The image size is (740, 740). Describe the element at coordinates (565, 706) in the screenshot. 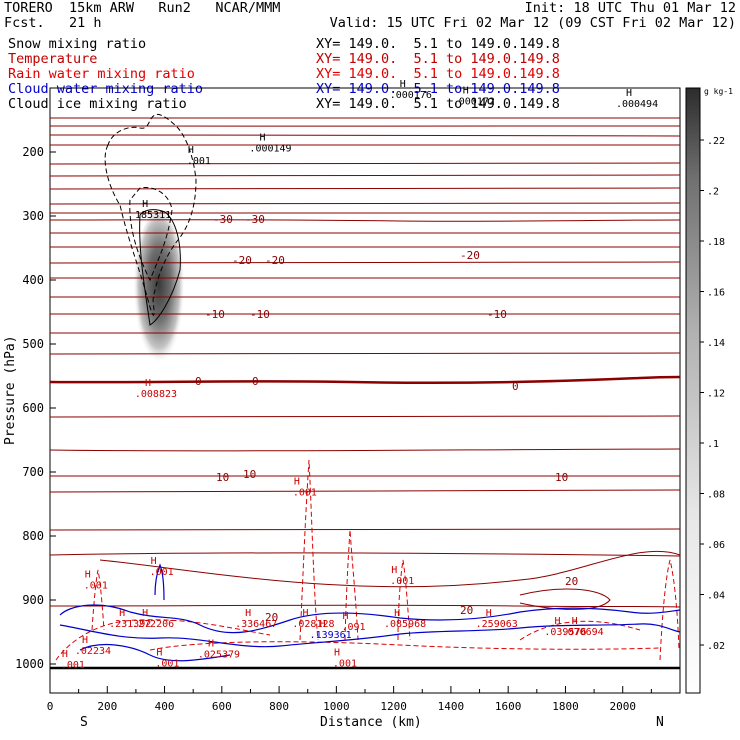

I see `x-tick-label: 1800` at that location.